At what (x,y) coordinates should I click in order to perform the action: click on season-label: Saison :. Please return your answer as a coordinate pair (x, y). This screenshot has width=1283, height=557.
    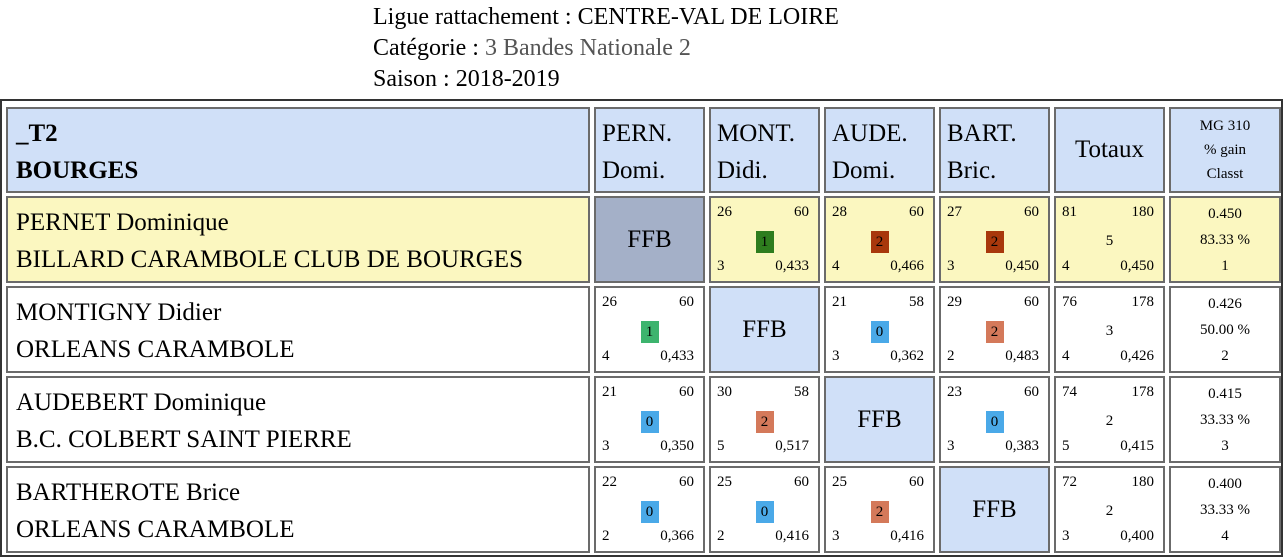
    Looking at the image, I should click on (414, 79).